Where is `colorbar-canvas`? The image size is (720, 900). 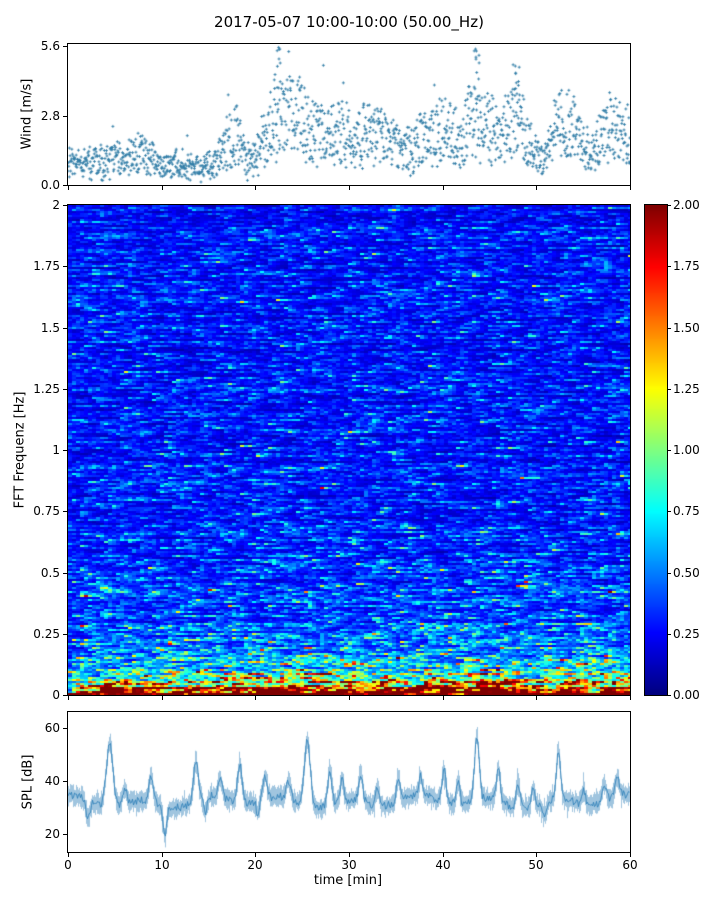 colorbar-canvas is located at coordinates (656, 450).